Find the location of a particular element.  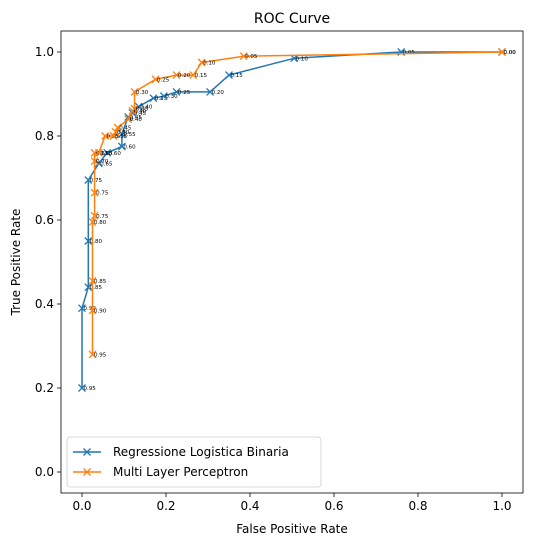

legend-label-logistic: Regressione Logistica Binaria is located at coordinates (201, 452).